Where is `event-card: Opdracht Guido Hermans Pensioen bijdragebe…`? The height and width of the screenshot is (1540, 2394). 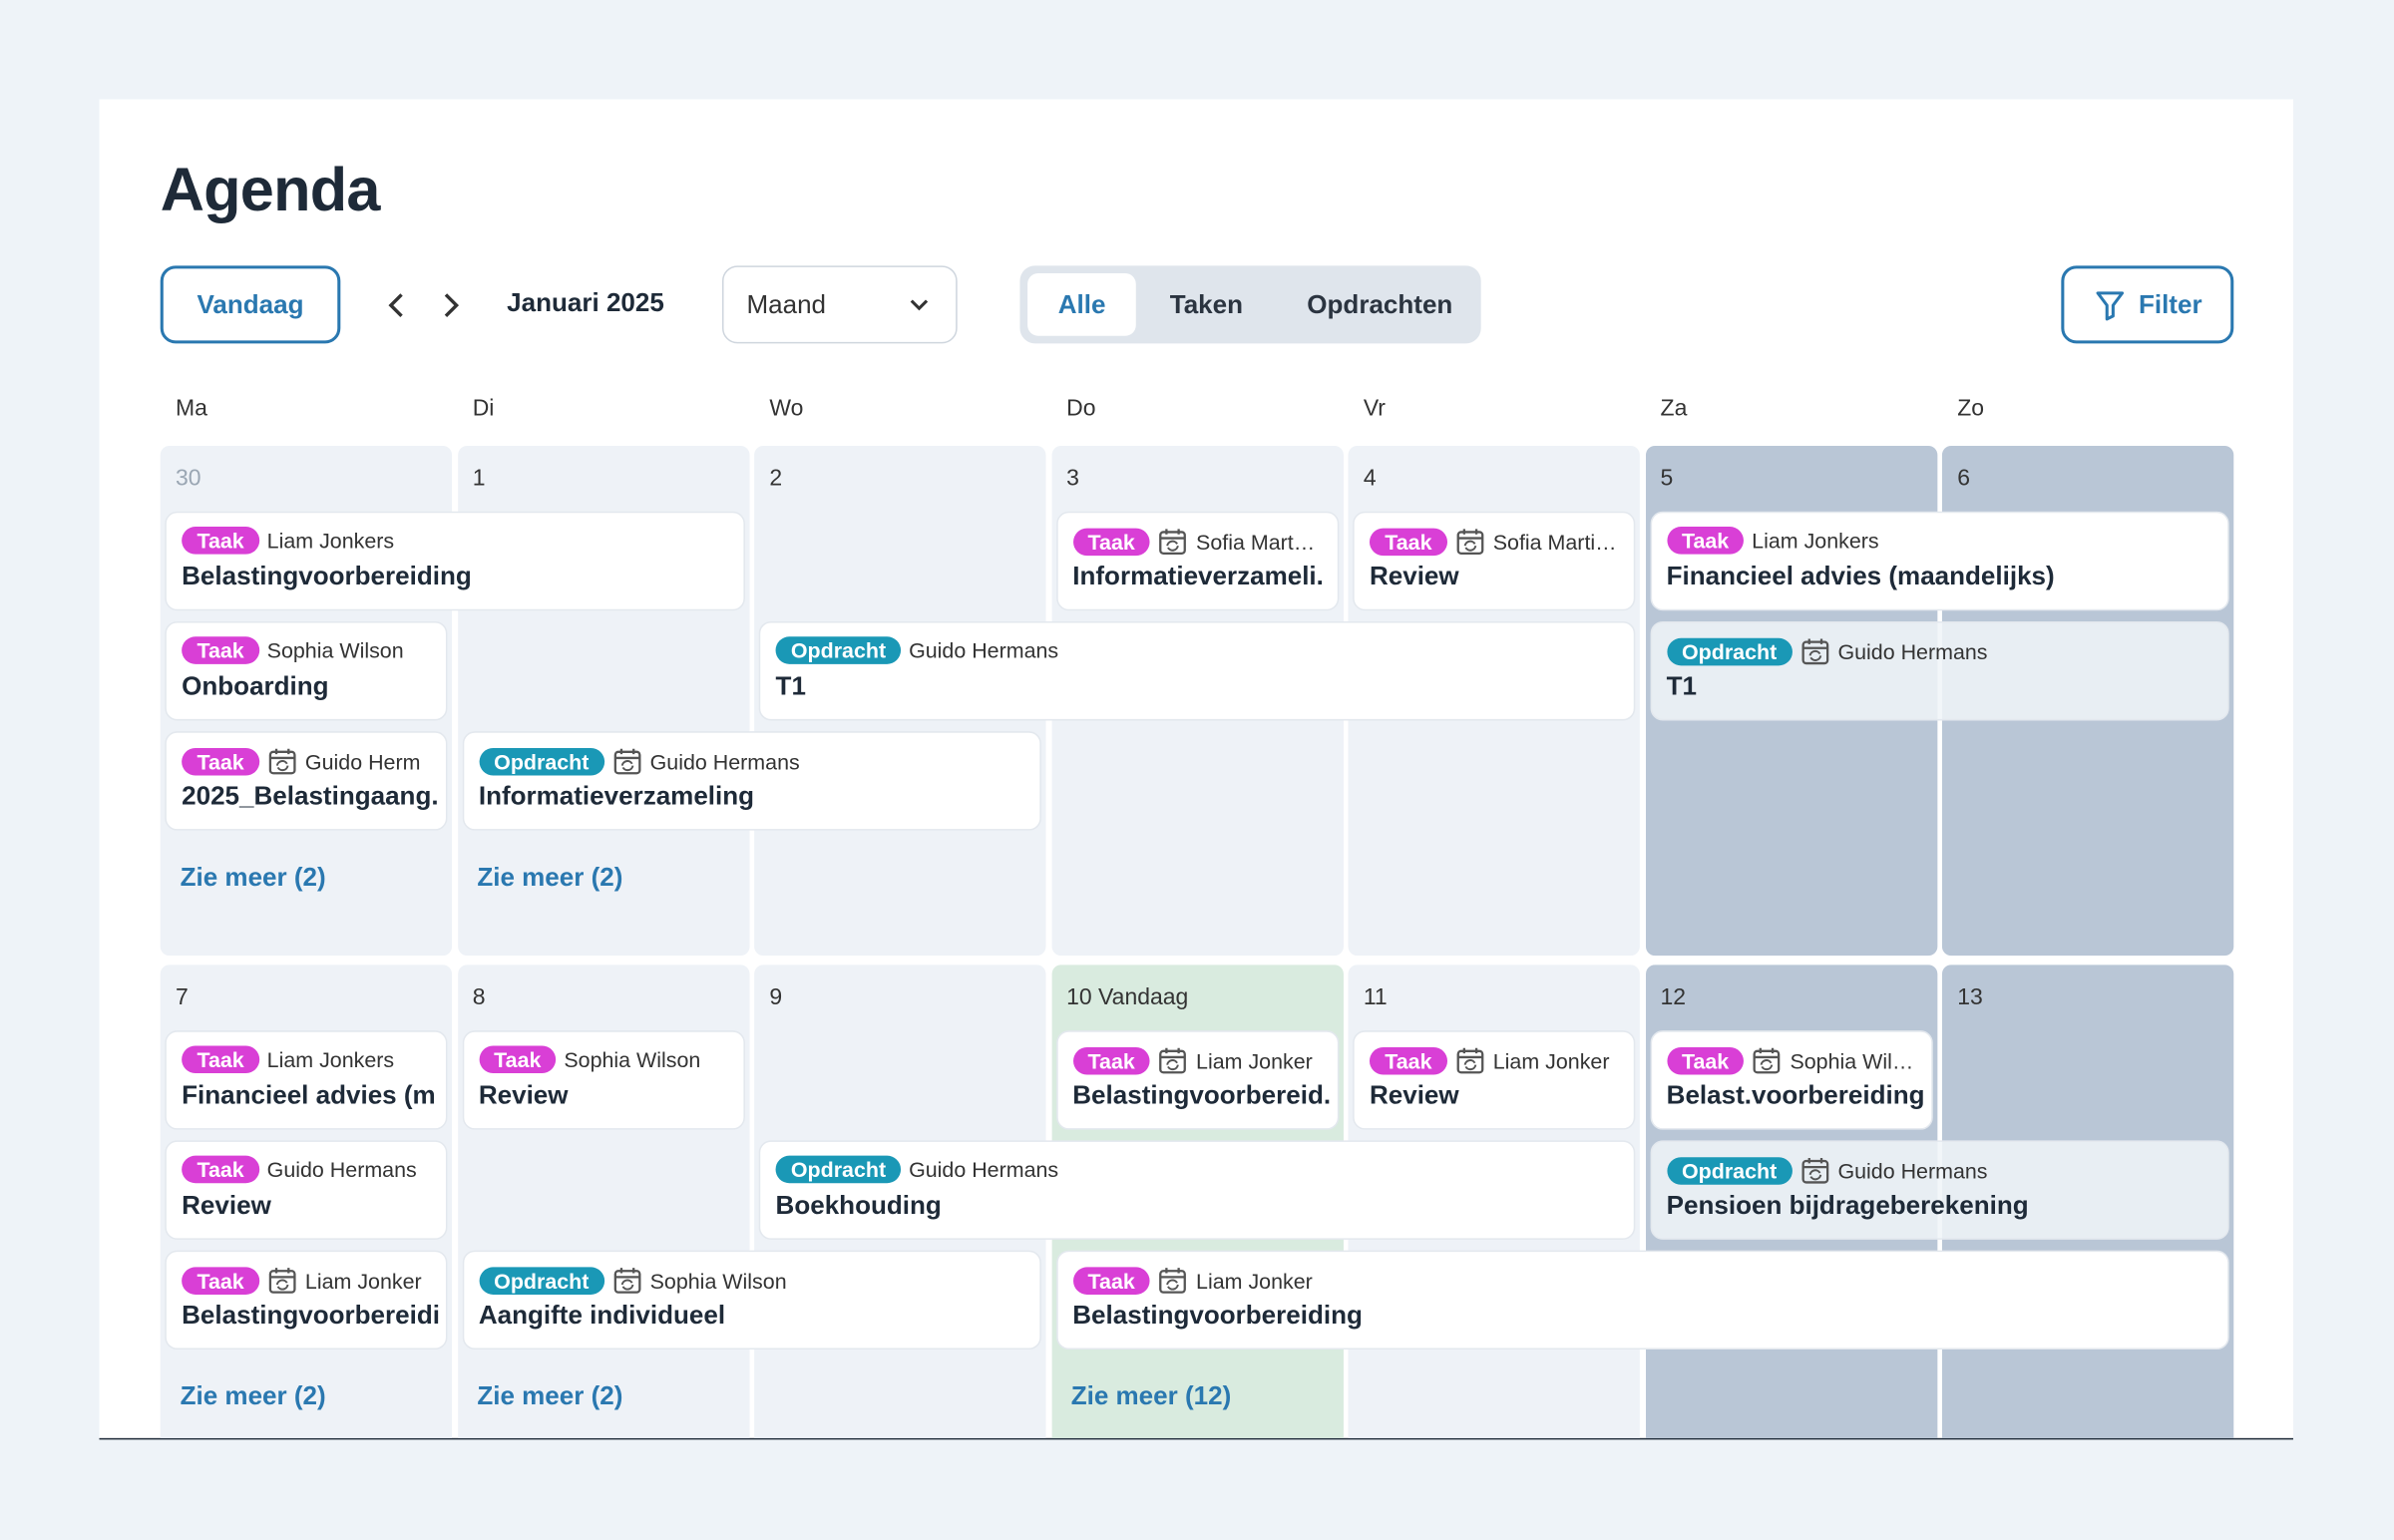
event-card: Opdracht Guido Hermans Pensioen bijdragebe… is located at coordinates (1939, 1190).